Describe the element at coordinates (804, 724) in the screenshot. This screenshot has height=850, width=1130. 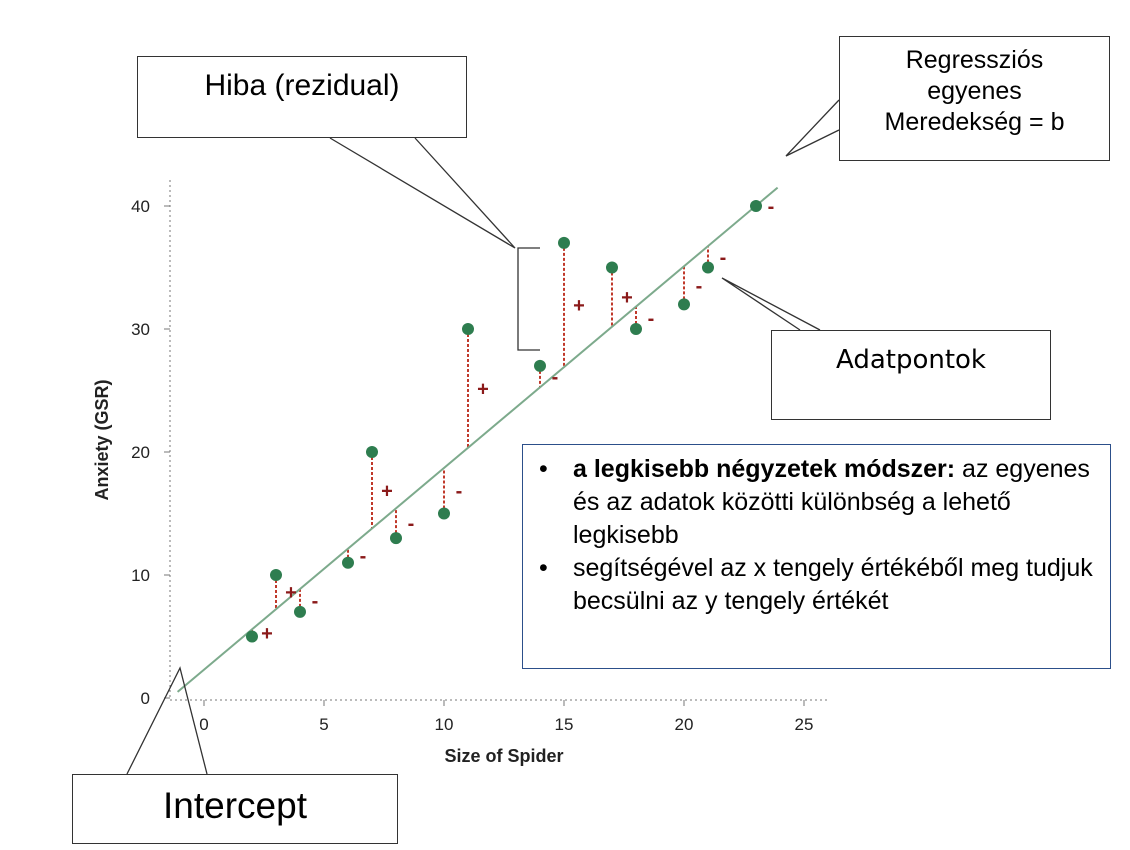
I see `x-tick-label: 25` at that location.